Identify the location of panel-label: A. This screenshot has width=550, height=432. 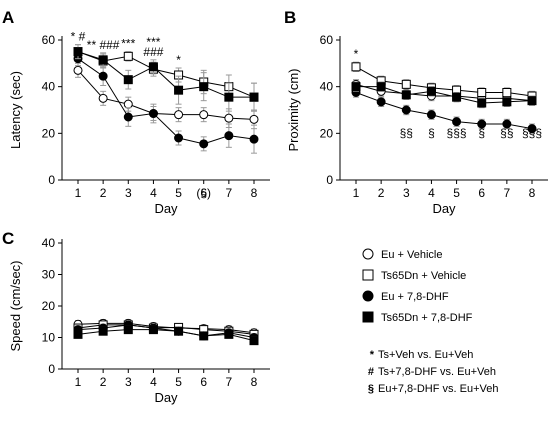
(8, 17).